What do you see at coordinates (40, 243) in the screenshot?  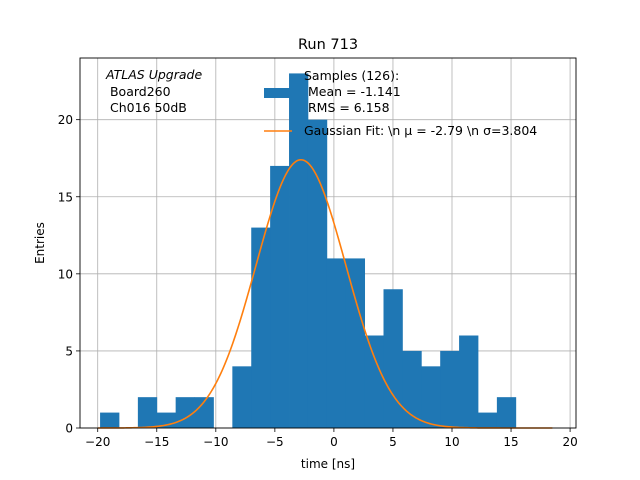 I see `y-axis-label: Entries` at bounding box center [40, 243].